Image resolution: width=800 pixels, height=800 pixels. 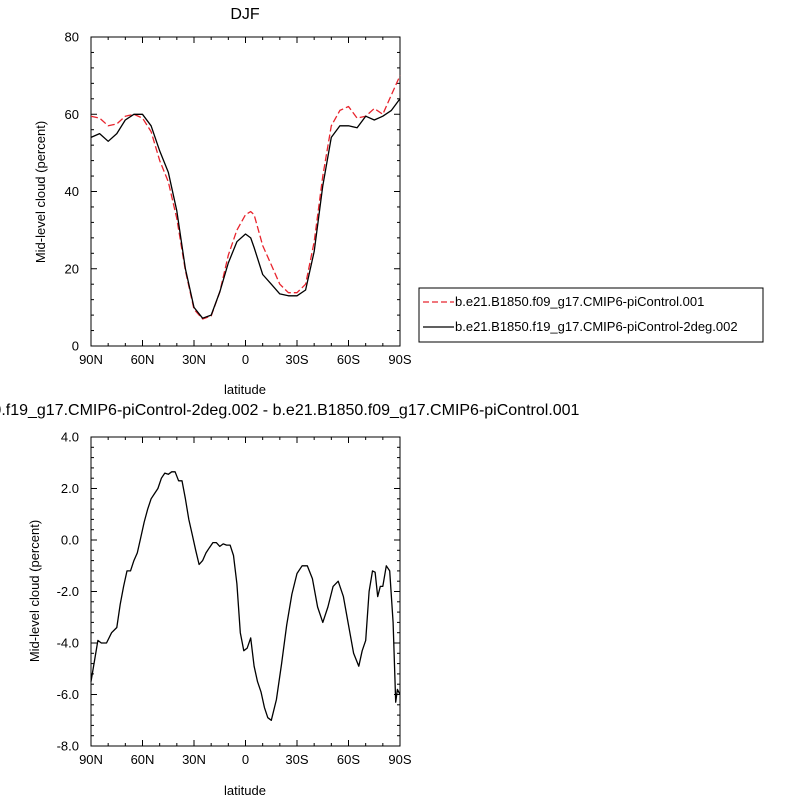 I want to click on top-x-tick-label: 90S, so click(x=399, y=359).